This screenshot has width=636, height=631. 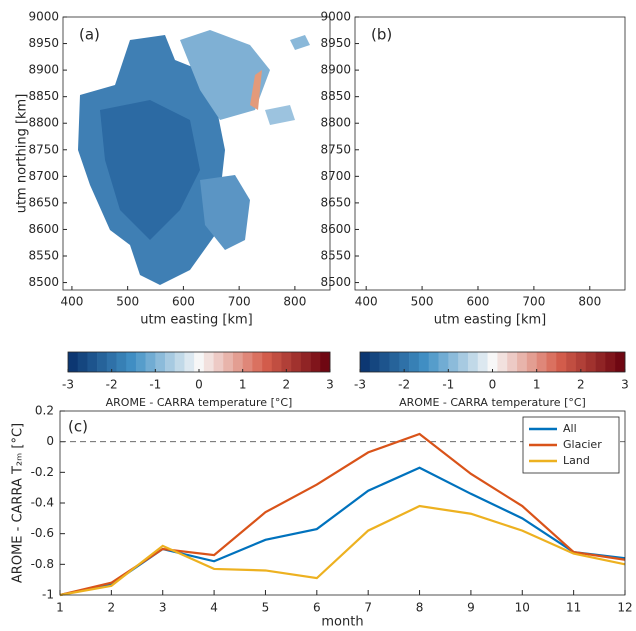 What do you see at coordinates (44, 411) in the screenshot?
I see `y-tick-label: 0.2` at bounding box center [44, 411].